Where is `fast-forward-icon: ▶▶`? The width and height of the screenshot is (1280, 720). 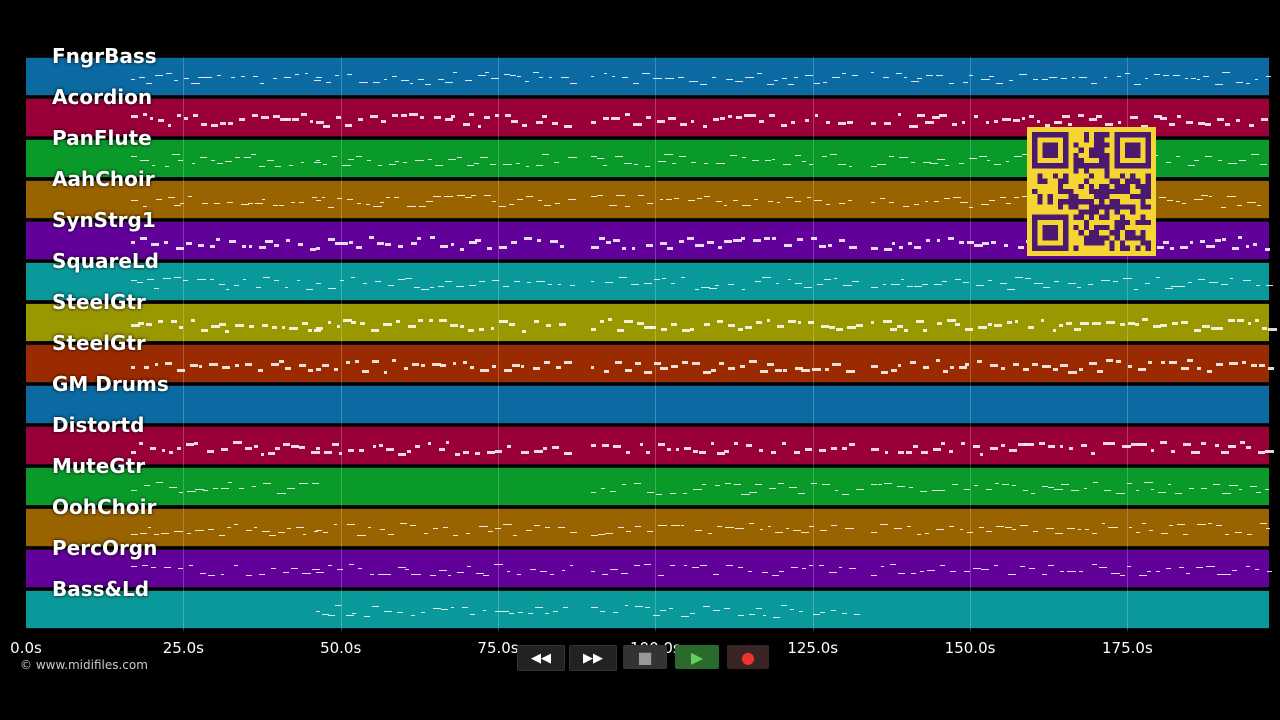
fast-forward-icon: ▶▶ is located at coordinates (593, 658).